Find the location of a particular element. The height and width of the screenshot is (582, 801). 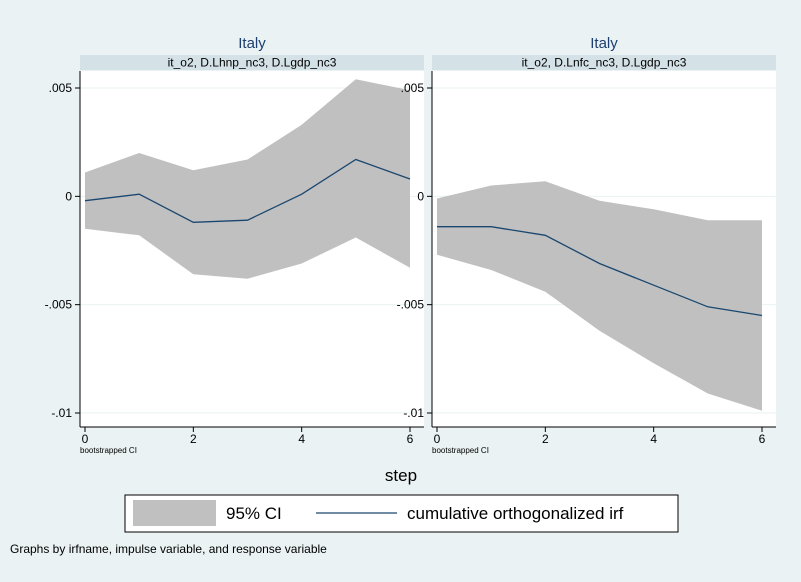

panel-subtitle: it_o2, D.Lnfc_nc3, D.Lgdp_nc3 is located at coordinates (604, 63).